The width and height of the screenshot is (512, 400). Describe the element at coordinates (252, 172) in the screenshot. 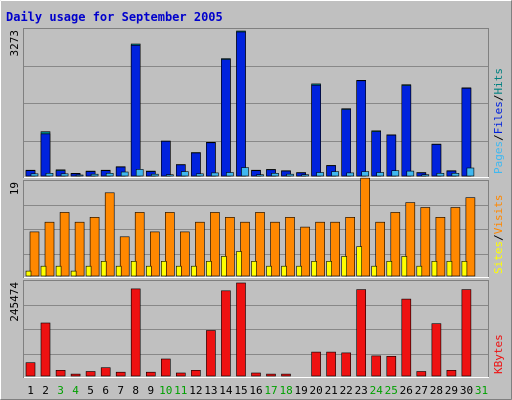

I see `series-pages` at that location.